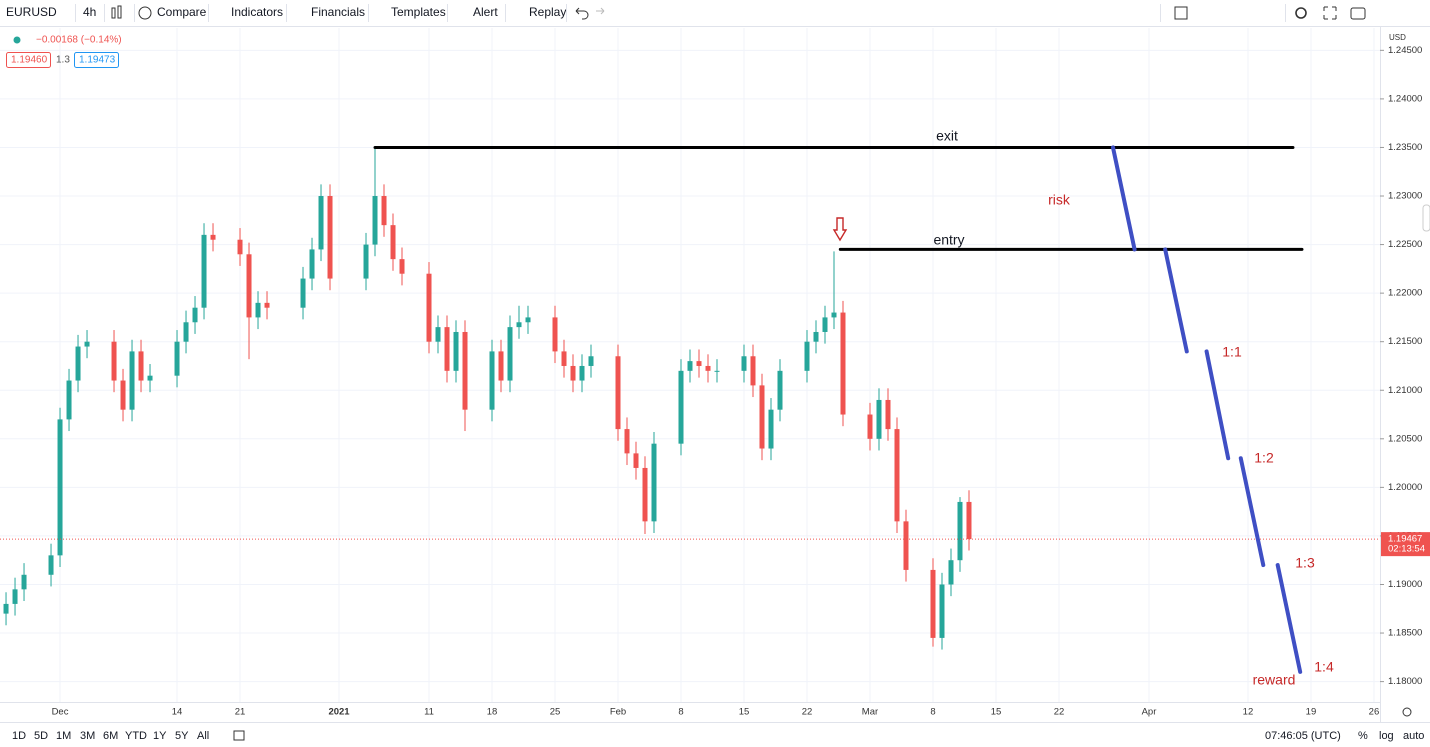 Image resolution: width=1430 pixels, height=747 pixels. What do you see at coordinates (136, 736) in the screenshot?
I see `range-button: YTD` at bounding box center [136, 736].